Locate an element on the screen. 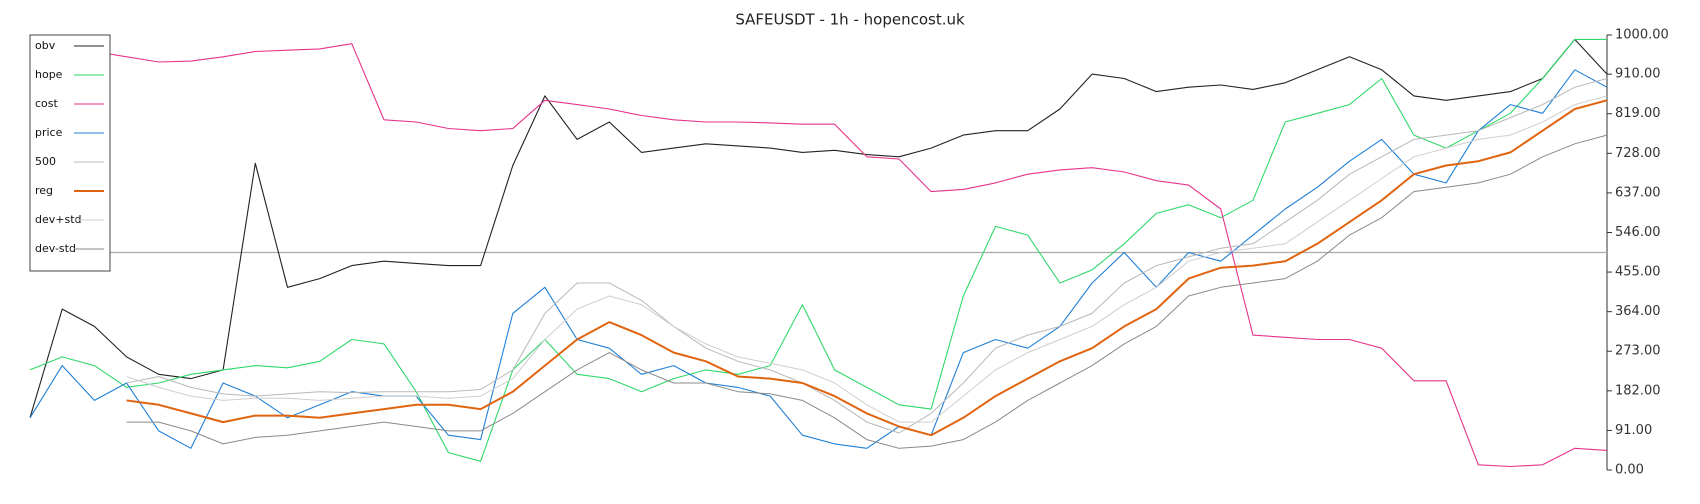 The height and width of the screenshot is (504, 1700). legend-label: reg is located at coordinates (44, 190).